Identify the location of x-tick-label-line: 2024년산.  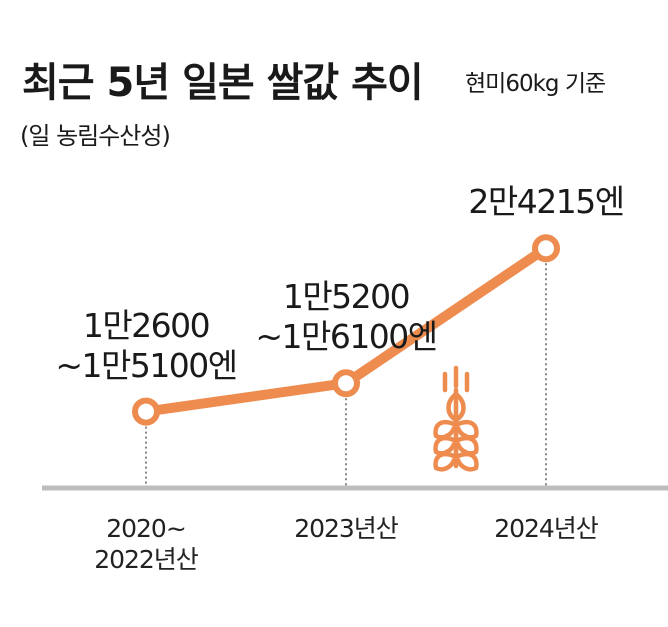
(546, 528).